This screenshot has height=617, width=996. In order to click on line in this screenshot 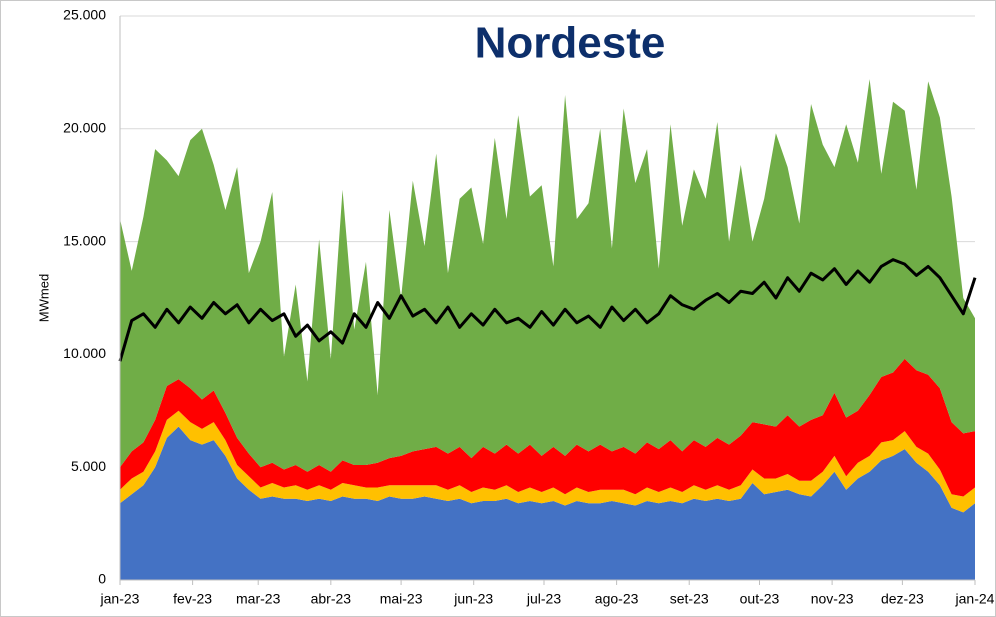, I will do `click(547, 310)`.